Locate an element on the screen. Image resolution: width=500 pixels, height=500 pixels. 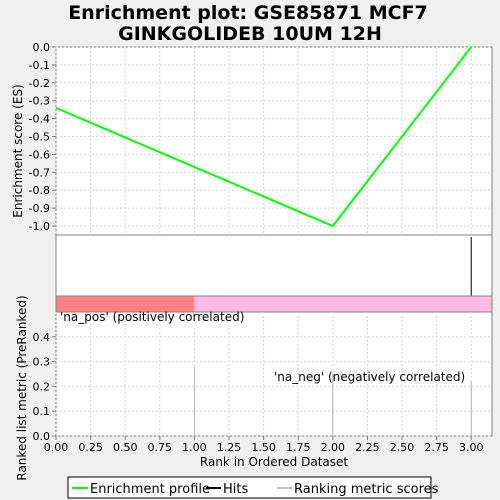
es-ytick-label-6: -0.6 is located at coordinates (39, 154).